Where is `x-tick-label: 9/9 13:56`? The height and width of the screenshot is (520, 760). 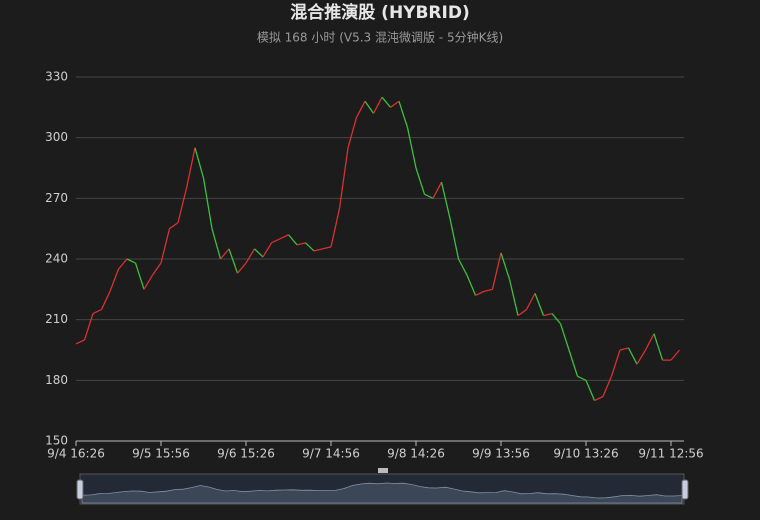
x-tick-label: 9/9 13:56 is located at coordinates (501, 454).